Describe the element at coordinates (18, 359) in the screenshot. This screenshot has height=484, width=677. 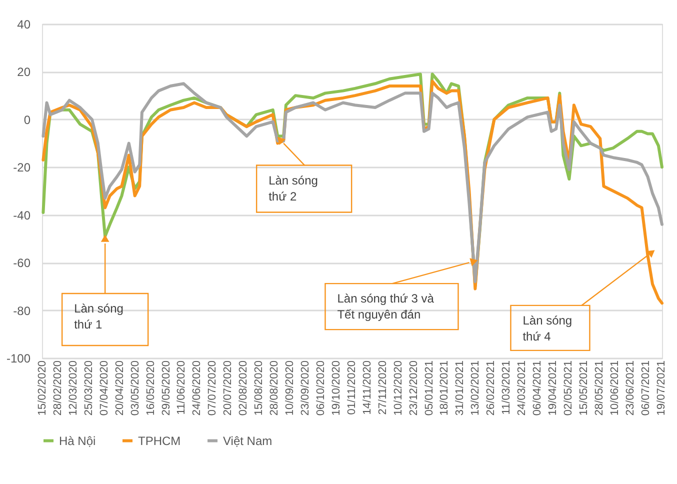
I see `y-tick-label: -100` at that location.